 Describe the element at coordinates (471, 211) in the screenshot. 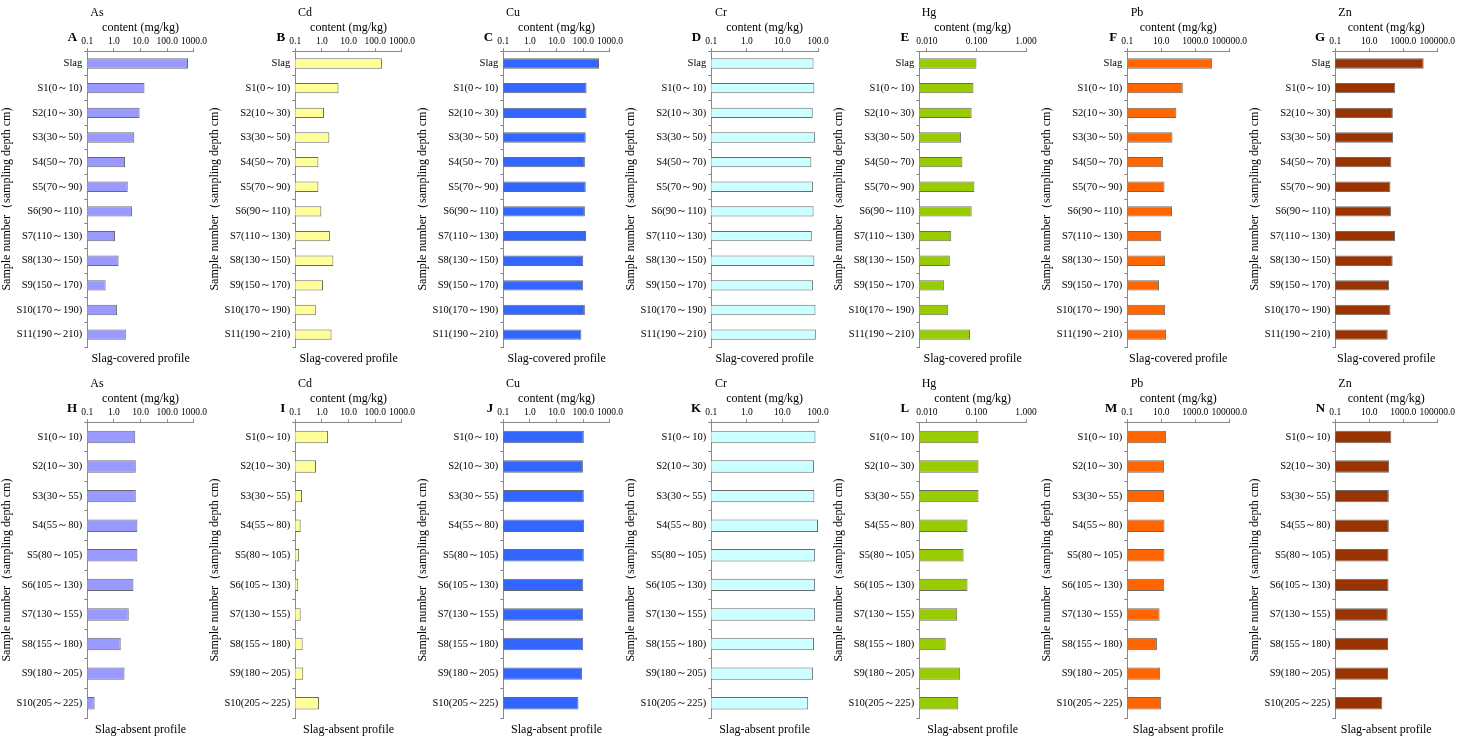

I see `y-tick-label: S6(90～110)` at that location.